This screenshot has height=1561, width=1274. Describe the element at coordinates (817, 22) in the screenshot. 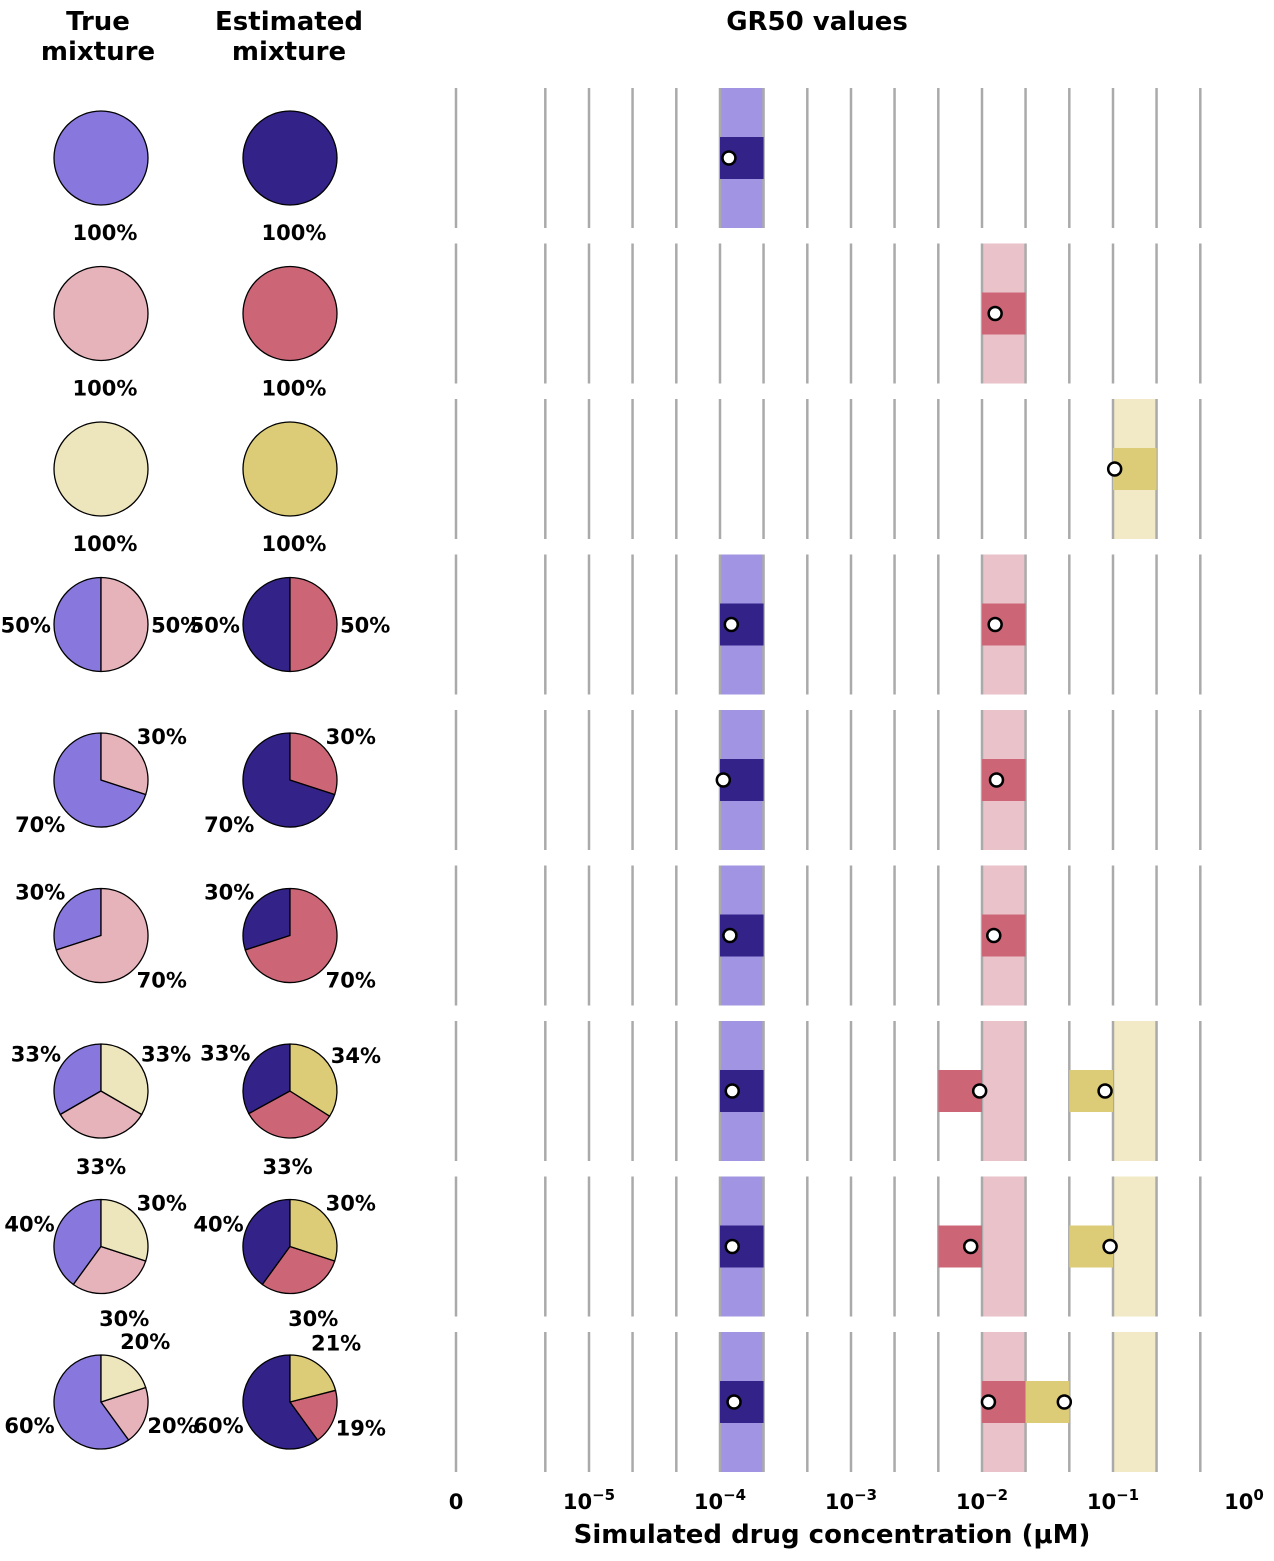

I see `gr50-header: GR50 values` at that location.